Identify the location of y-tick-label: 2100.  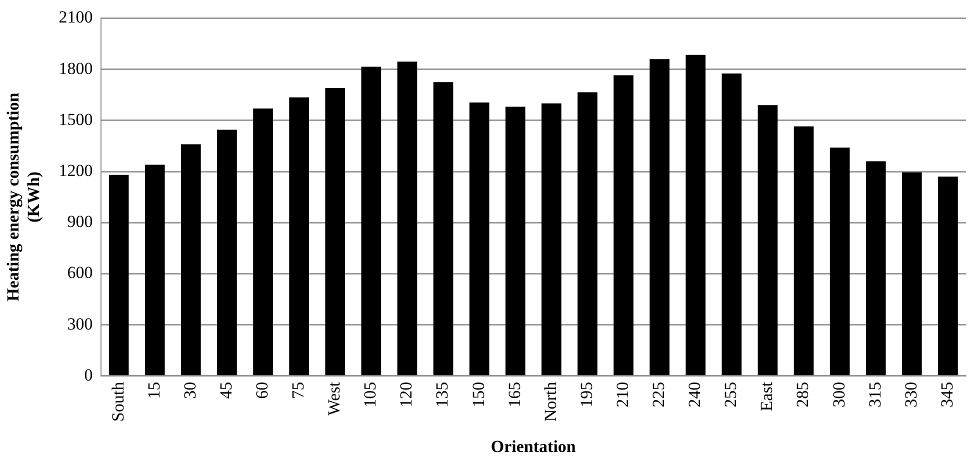
(75, 17).